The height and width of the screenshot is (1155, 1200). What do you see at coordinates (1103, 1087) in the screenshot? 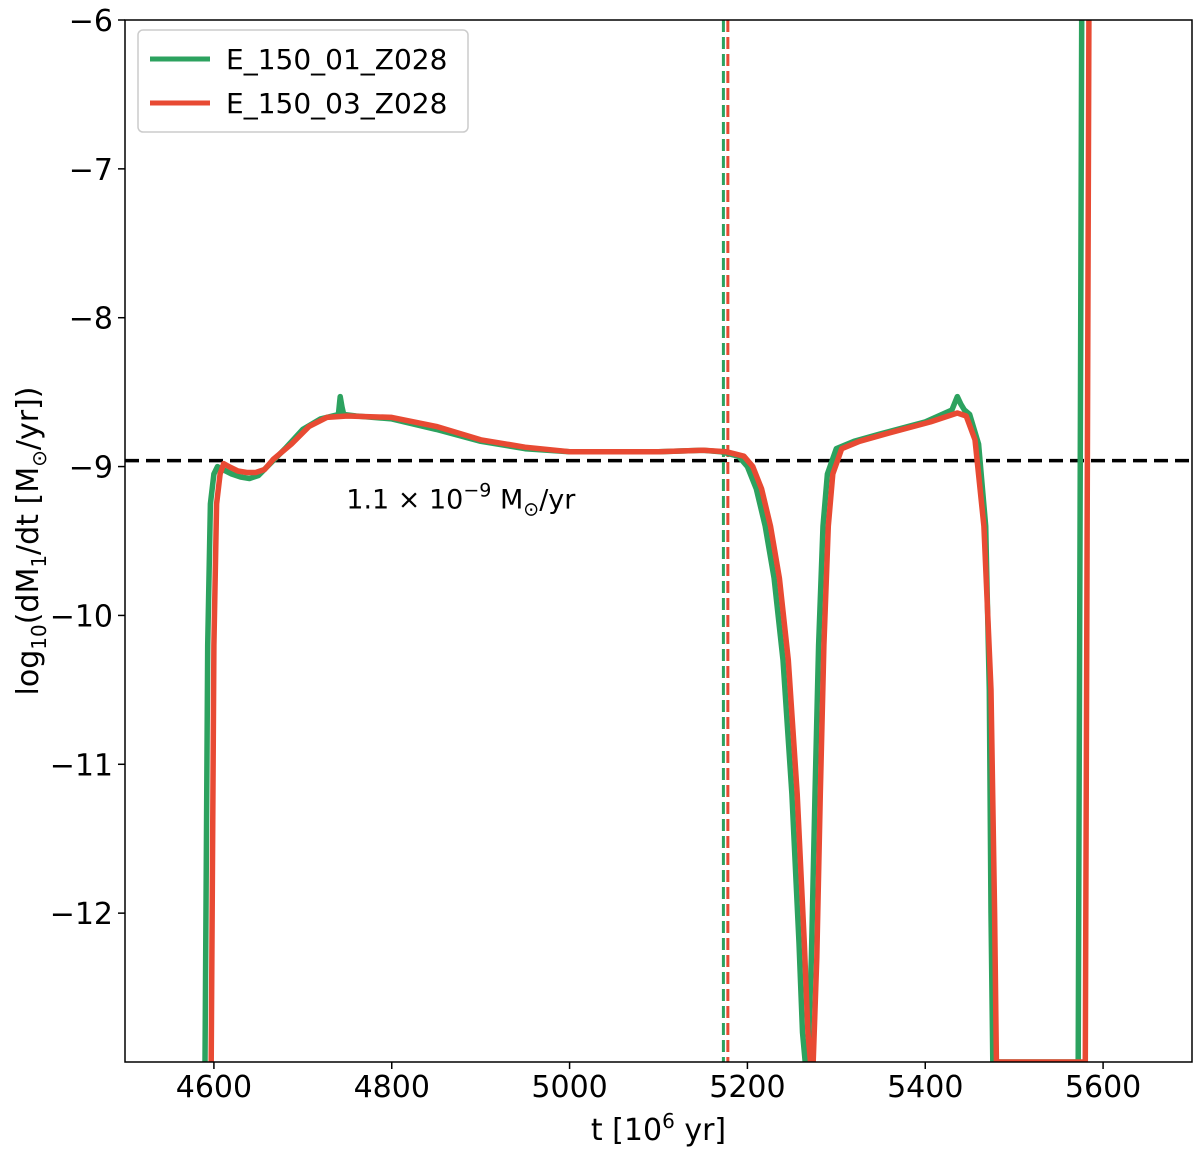
I see `x-tick-label-5600: 5600` at bounding box center [1103, 1087].